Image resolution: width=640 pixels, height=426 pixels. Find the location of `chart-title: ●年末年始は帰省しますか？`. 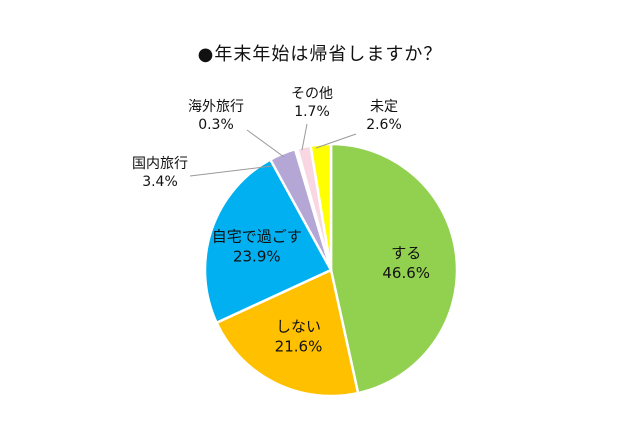

chart-title: ●年末年始は帰省しますか？ is located at coordinates (320, 54).